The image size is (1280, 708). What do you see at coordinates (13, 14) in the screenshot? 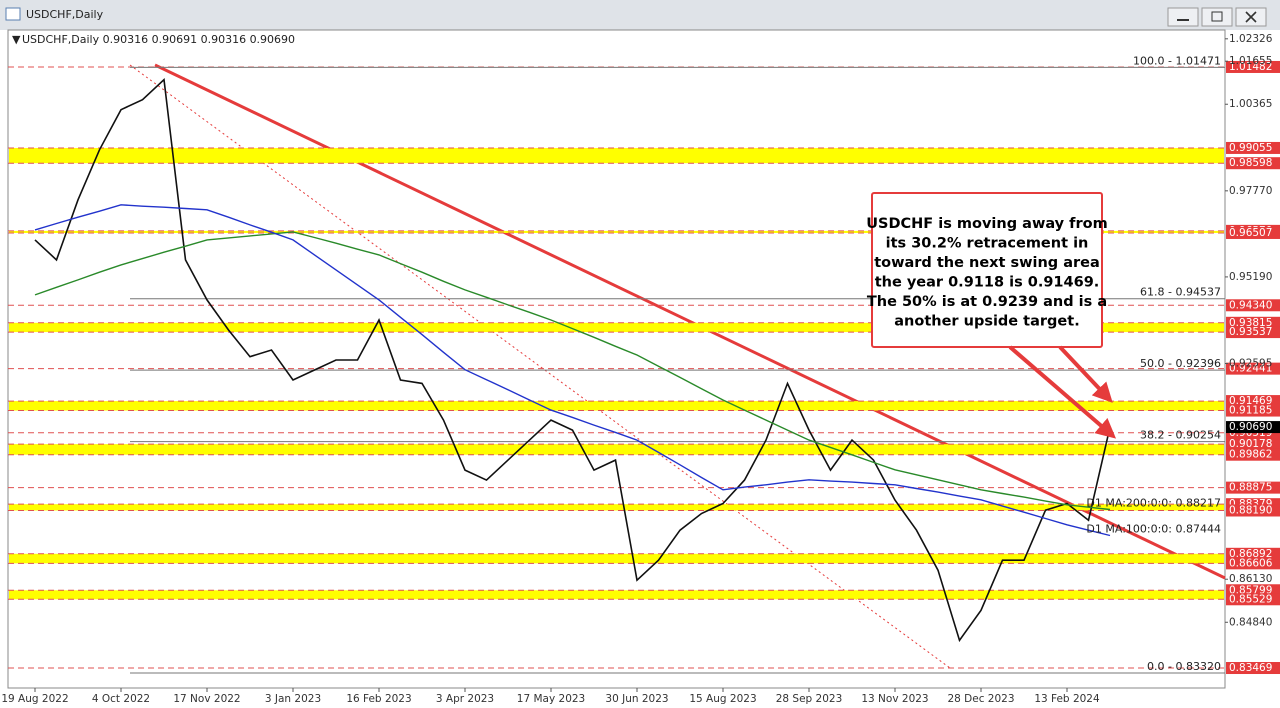
I see `window-icon` at bounding box center [13, 14].